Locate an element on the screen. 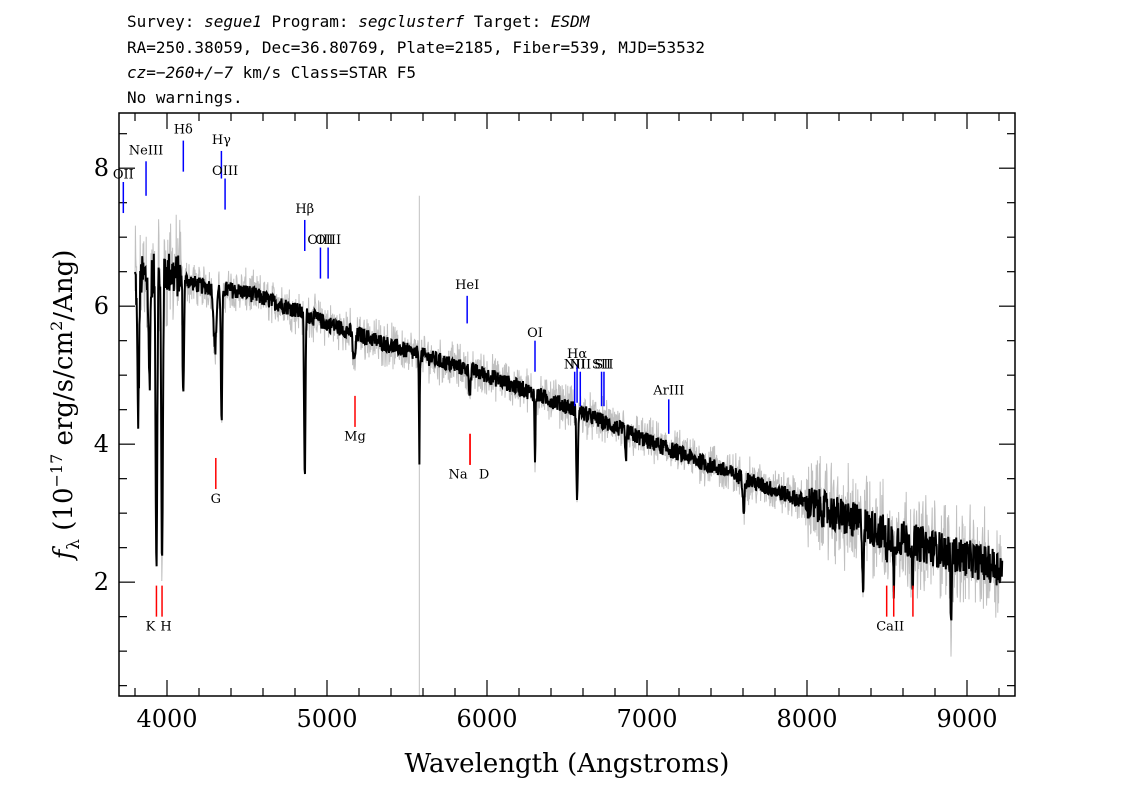 Image resolution: width=1134 pixels, height=810 pixels. header-redshift-part-0: cz=−260+/−7 is located at coordinates (180, 72).